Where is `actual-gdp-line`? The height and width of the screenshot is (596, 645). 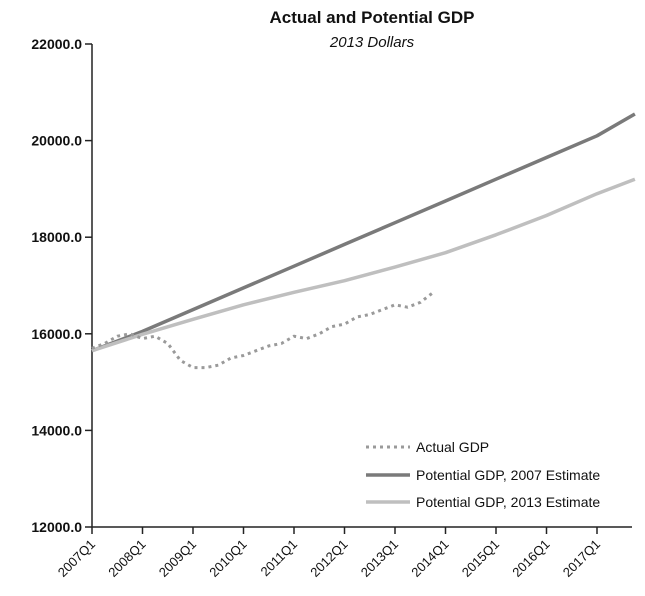
actual-gdp-line is located at coordinates (262, 330).